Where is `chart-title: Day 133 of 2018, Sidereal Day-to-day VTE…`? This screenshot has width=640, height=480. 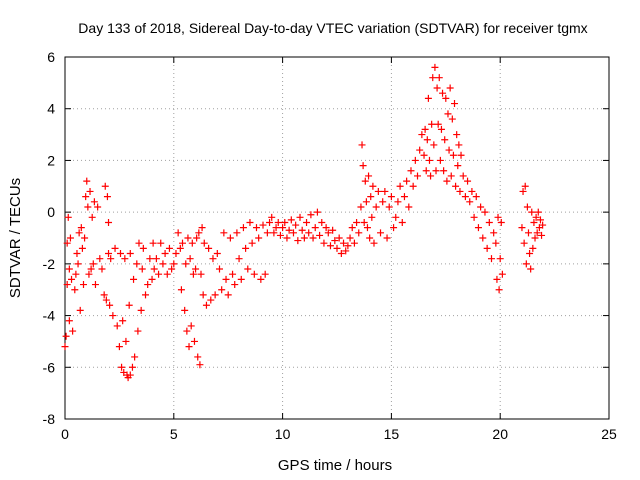 chart-title: Day 133 of 2018, Sidereal Day-to-day VTE… is located at coordinates (332, 28).